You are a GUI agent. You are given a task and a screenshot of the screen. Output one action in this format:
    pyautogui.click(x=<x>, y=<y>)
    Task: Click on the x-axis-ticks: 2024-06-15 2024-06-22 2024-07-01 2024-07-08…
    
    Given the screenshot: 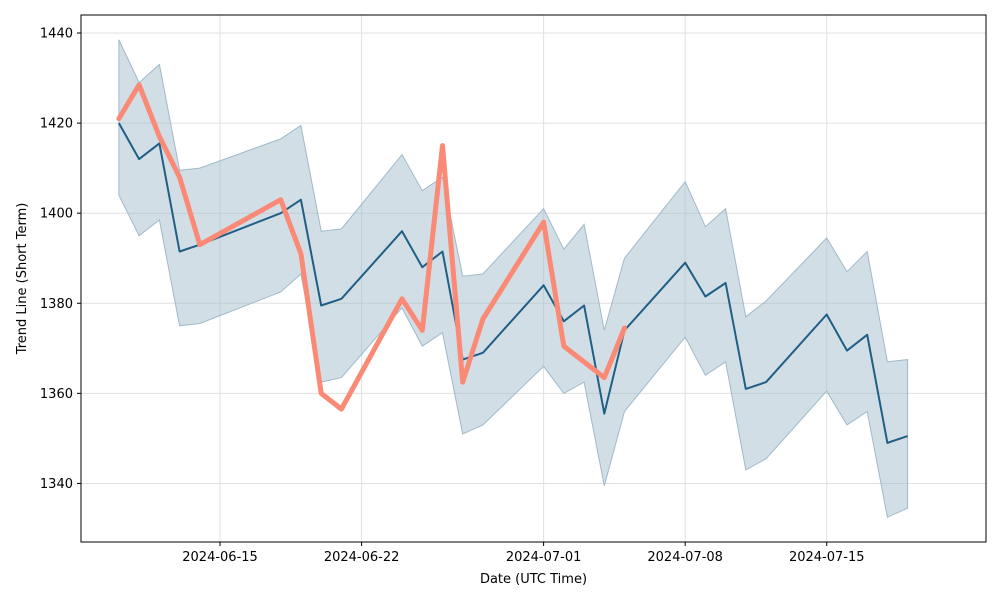 What is the action you would take?
    pyautogui.click(x=523, y=553)
    